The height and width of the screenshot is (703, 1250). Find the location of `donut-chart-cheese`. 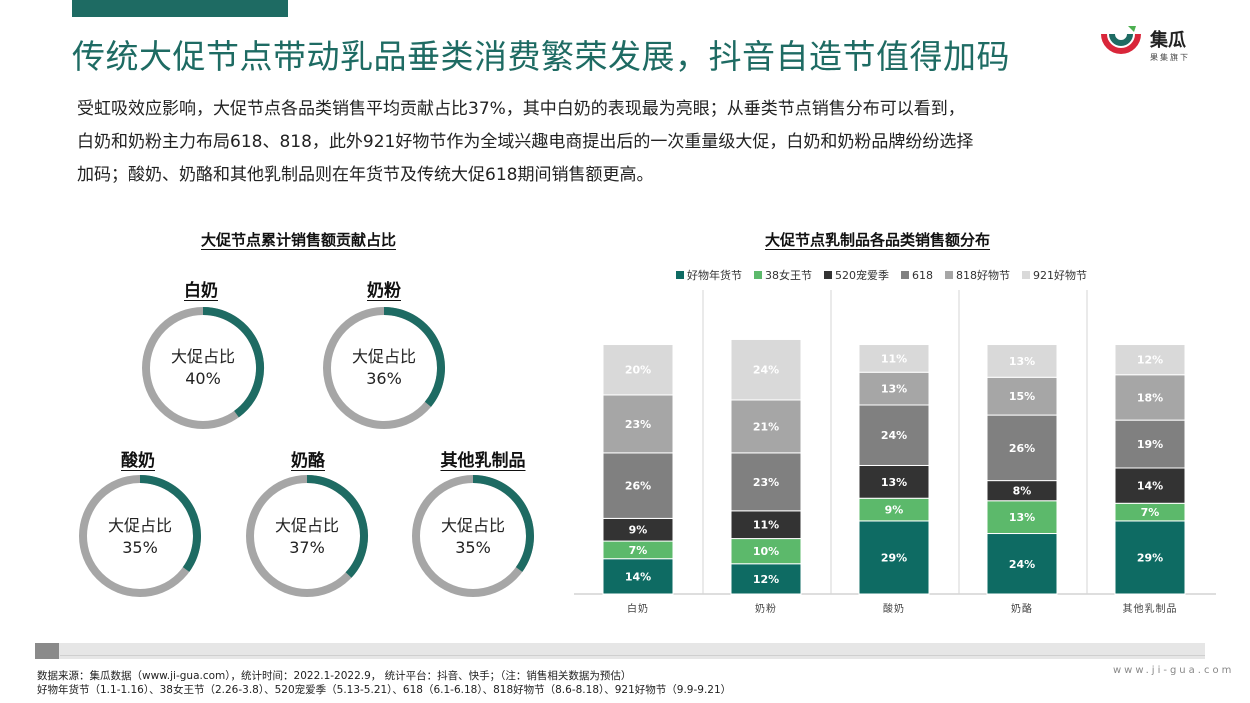

donut-chart-cheese is located at coordinates (307, 536).